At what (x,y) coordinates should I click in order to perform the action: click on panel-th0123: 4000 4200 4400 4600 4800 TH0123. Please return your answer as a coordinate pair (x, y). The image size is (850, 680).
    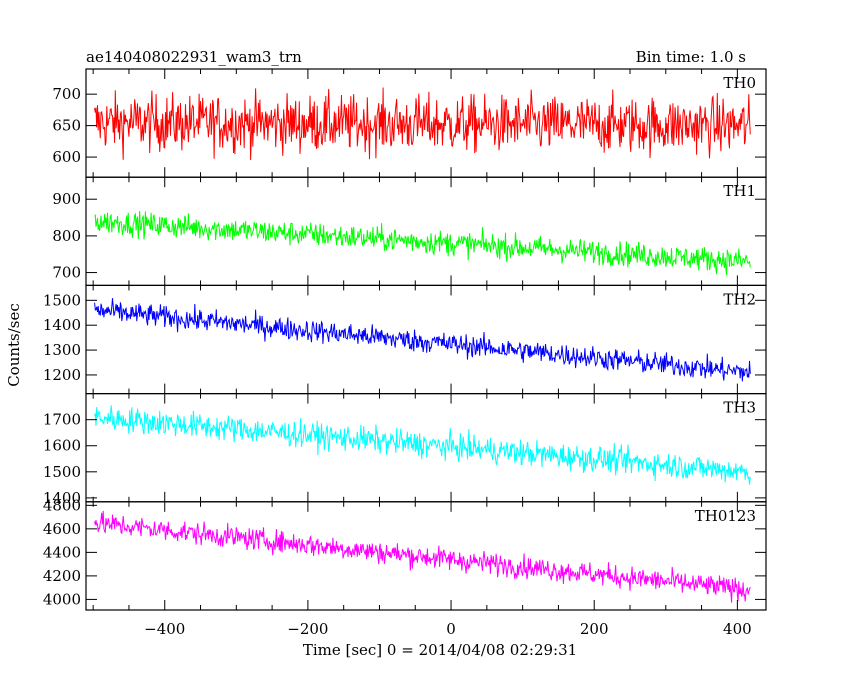
    Looking at the image, I should click on (405, 553).